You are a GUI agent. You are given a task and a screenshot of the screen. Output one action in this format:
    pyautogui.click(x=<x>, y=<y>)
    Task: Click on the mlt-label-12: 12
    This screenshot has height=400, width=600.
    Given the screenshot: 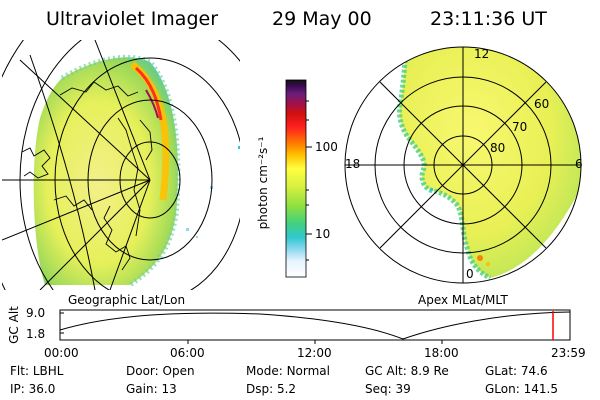 What is the action you would take?
    pyautogui.click(x=482, y=54)
    